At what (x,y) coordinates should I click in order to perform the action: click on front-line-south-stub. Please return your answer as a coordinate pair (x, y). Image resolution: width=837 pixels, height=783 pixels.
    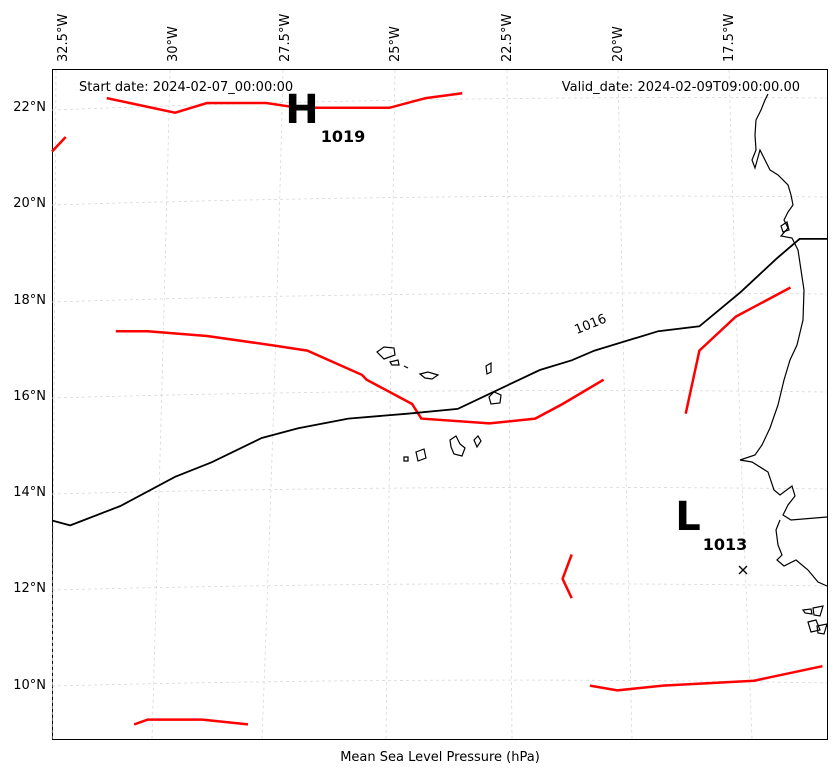
    Looking at the image, I should click on (567, 576).